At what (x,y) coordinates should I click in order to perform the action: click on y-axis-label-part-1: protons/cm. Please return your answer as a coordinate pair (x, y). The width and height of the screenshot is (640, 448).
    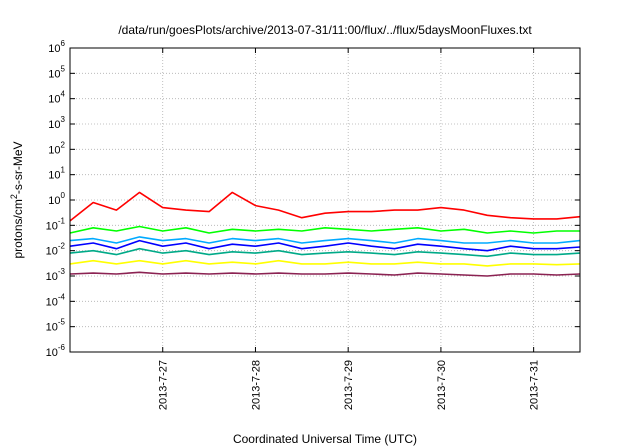
    Looking at the image, I should click on (18, 228).